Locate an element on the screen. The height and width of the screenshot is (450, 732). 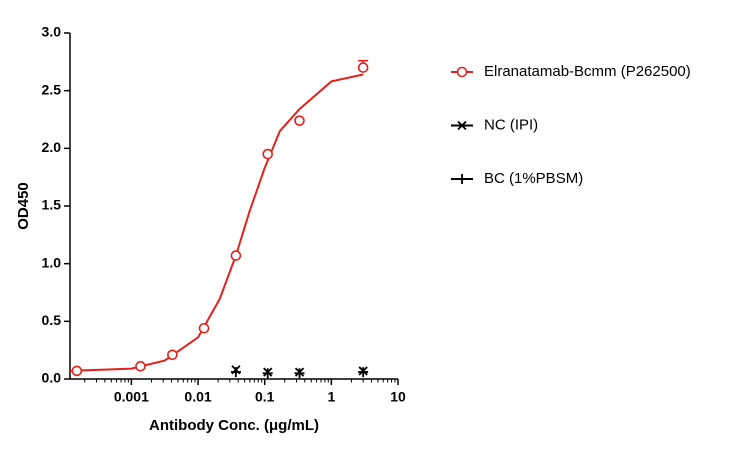
x-axis-title: Antibody Conc. (μg/mL) is located at coordinates (234, 425).